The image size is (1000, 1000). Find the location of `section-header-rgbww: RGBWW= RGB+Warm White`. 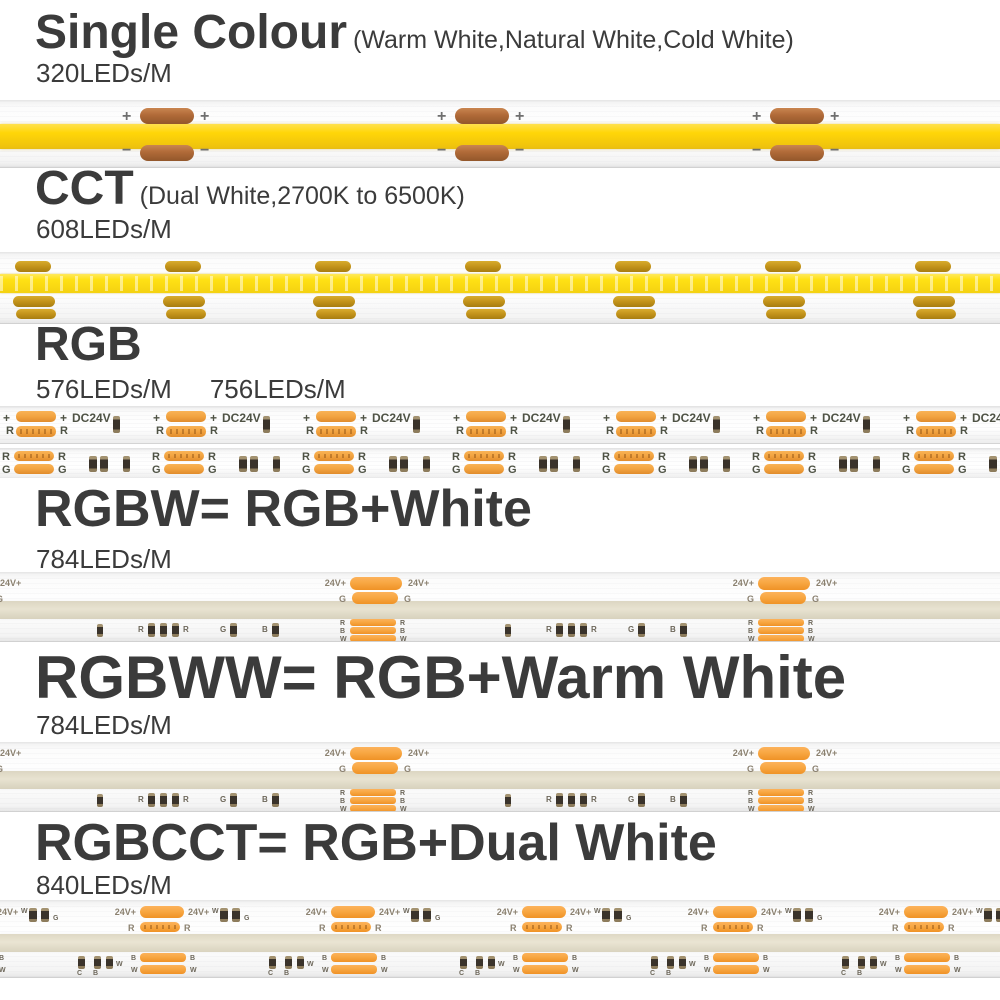

section-header-rgbww: RGBWW= RGB+Warm White is located at coordinates (443, 677).